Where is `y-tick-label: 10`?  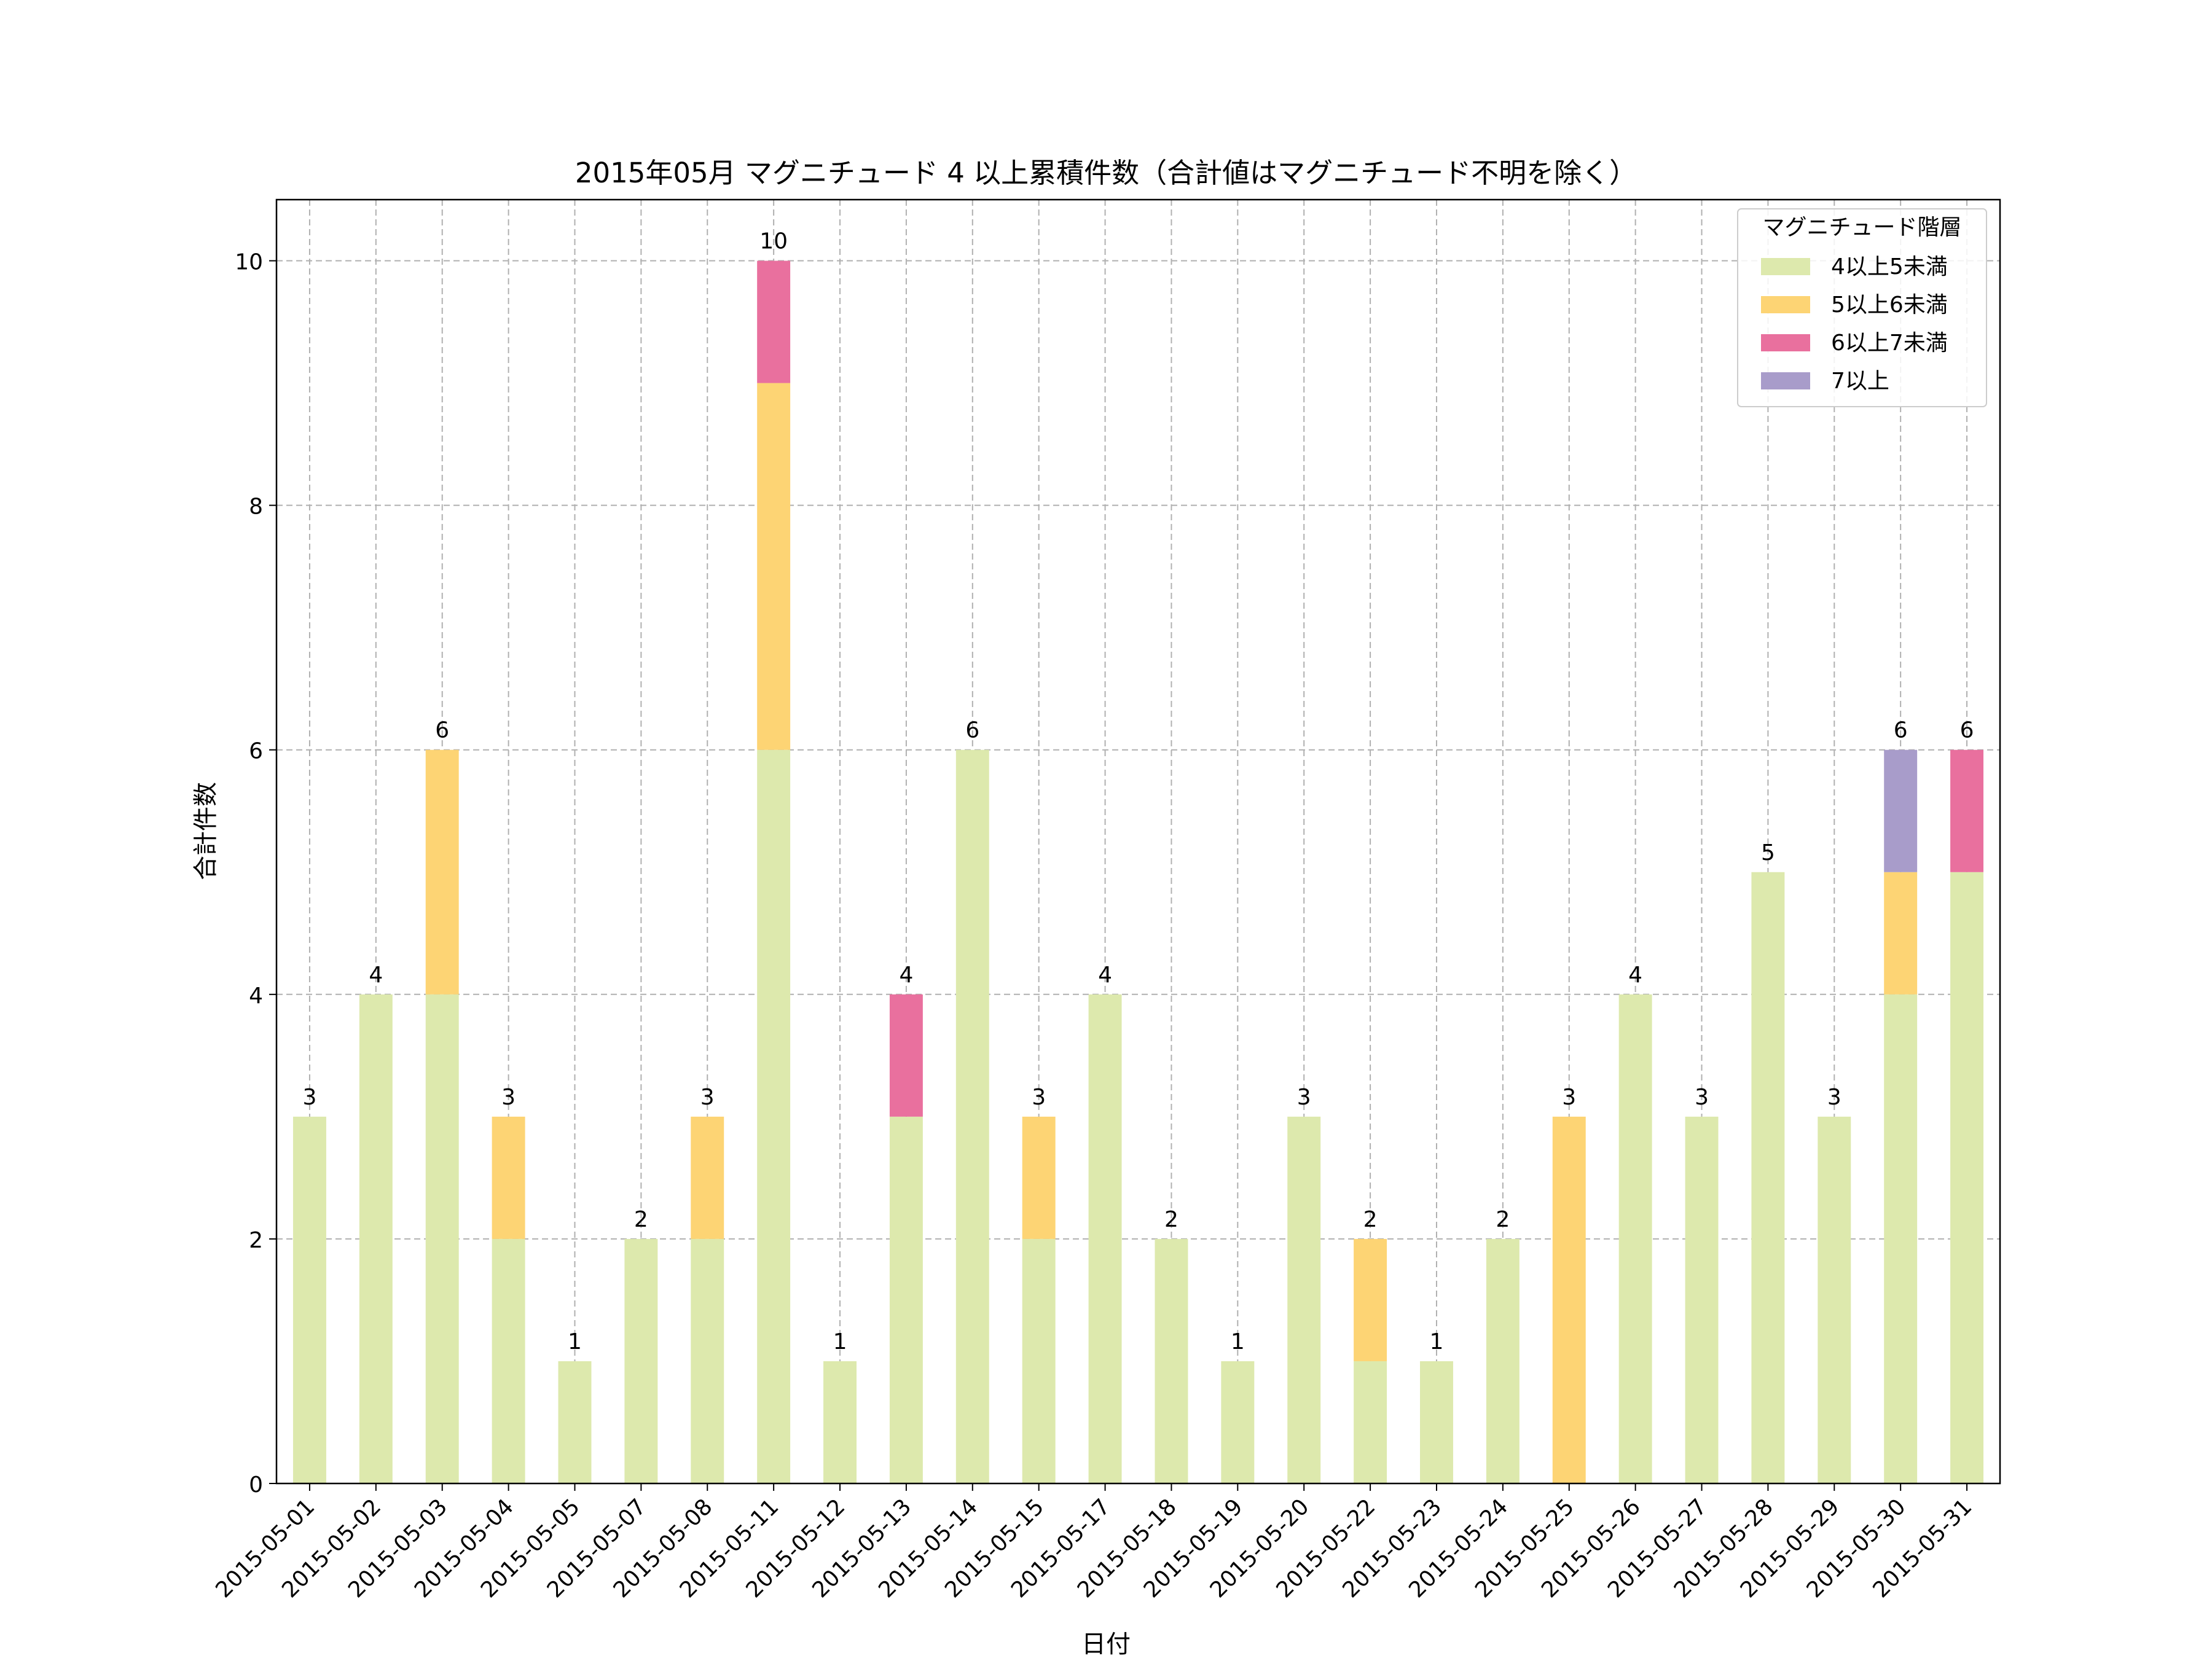 y-tick-label: 10 is located at coordinates (249, 262).